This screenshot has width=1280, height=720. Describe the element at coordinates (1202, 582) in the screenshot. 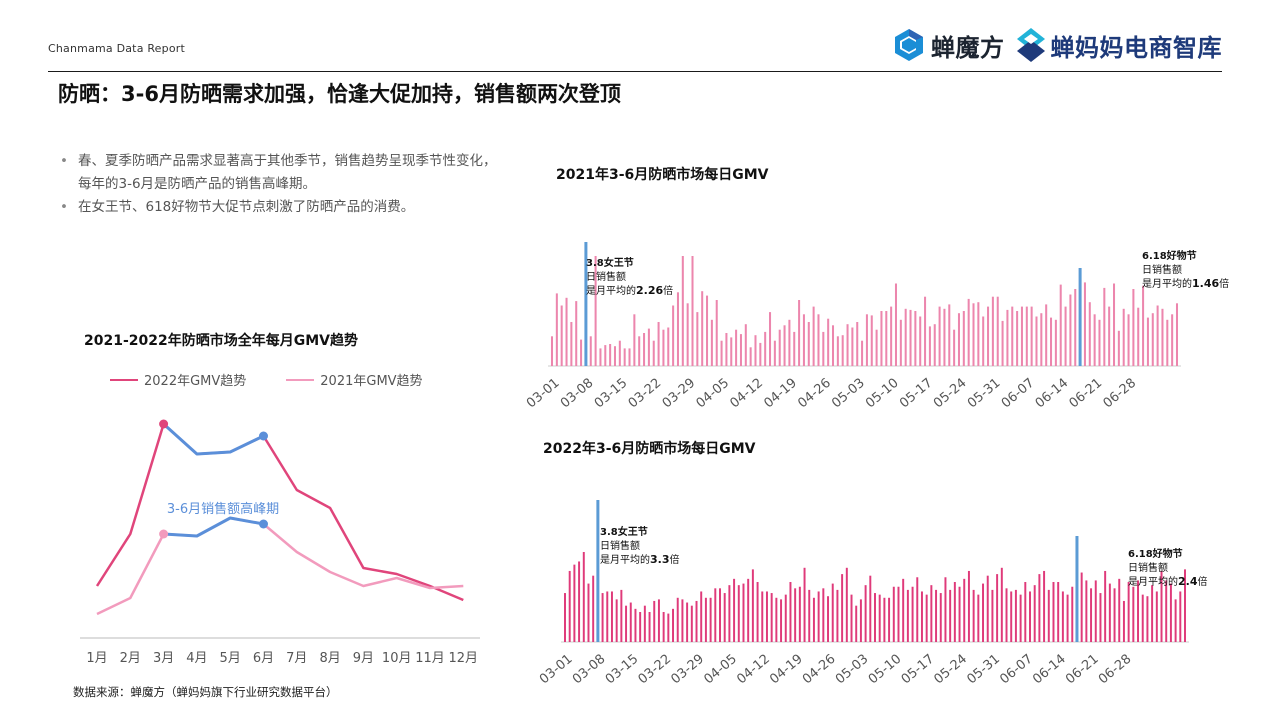

I see `annotation-2022-618-suffix: 倍` at that location.